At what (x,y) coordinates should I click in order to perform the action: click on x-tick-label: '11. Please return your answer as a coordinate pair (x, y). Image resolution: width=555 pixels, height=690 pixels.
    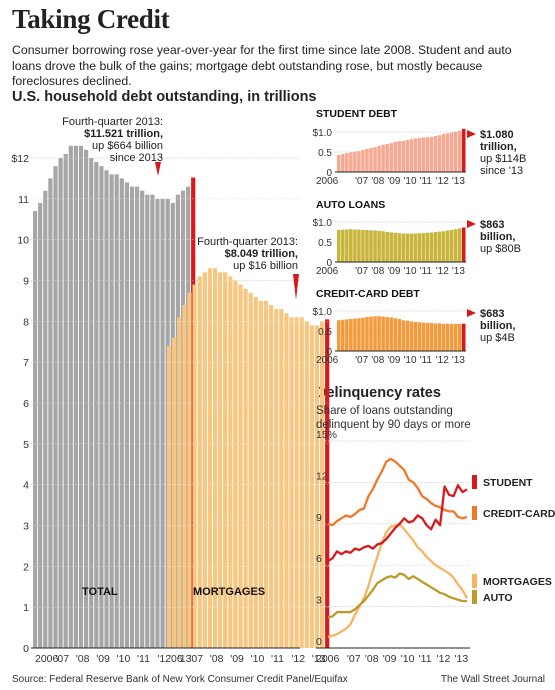
    Looking at the image, I should click on (426, 360).